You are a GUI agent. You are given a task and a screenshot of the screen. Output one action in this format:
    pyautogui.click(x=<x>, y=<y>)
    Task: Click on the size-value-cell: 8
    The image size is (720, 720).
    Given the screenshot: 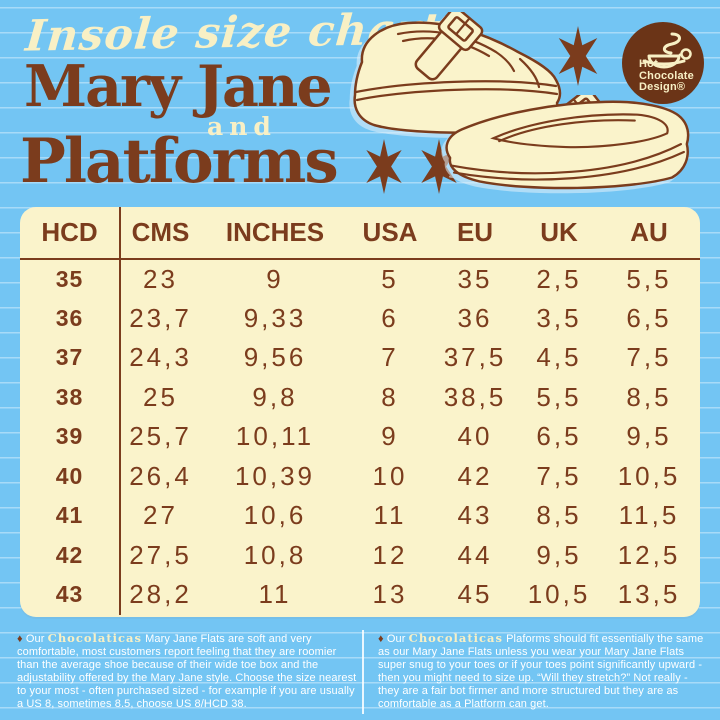 What is the action you would take?
    pyautogui.click(x=390, y=396)
    